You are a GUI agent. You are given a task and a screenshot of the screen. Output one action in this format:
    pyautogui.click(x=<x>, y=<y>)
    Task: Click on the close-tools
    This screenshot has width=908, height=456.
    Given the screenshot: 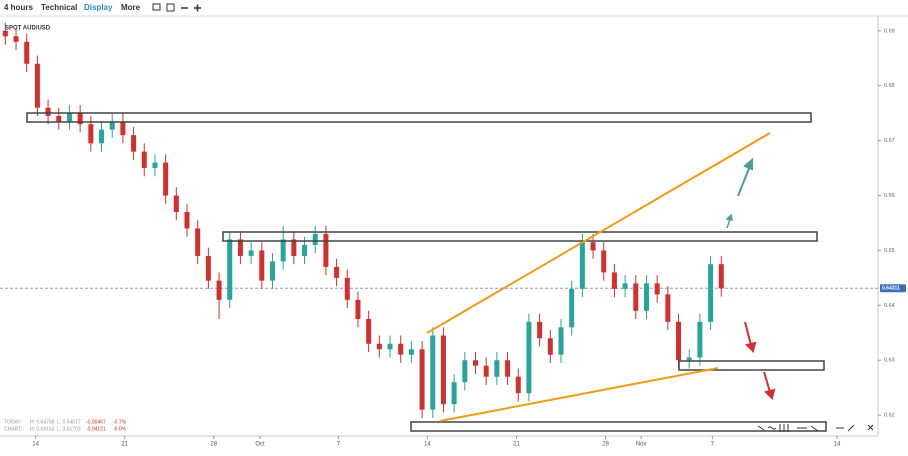 What is the action you would take?
    pyautogui.click(x=870, y=427)
    